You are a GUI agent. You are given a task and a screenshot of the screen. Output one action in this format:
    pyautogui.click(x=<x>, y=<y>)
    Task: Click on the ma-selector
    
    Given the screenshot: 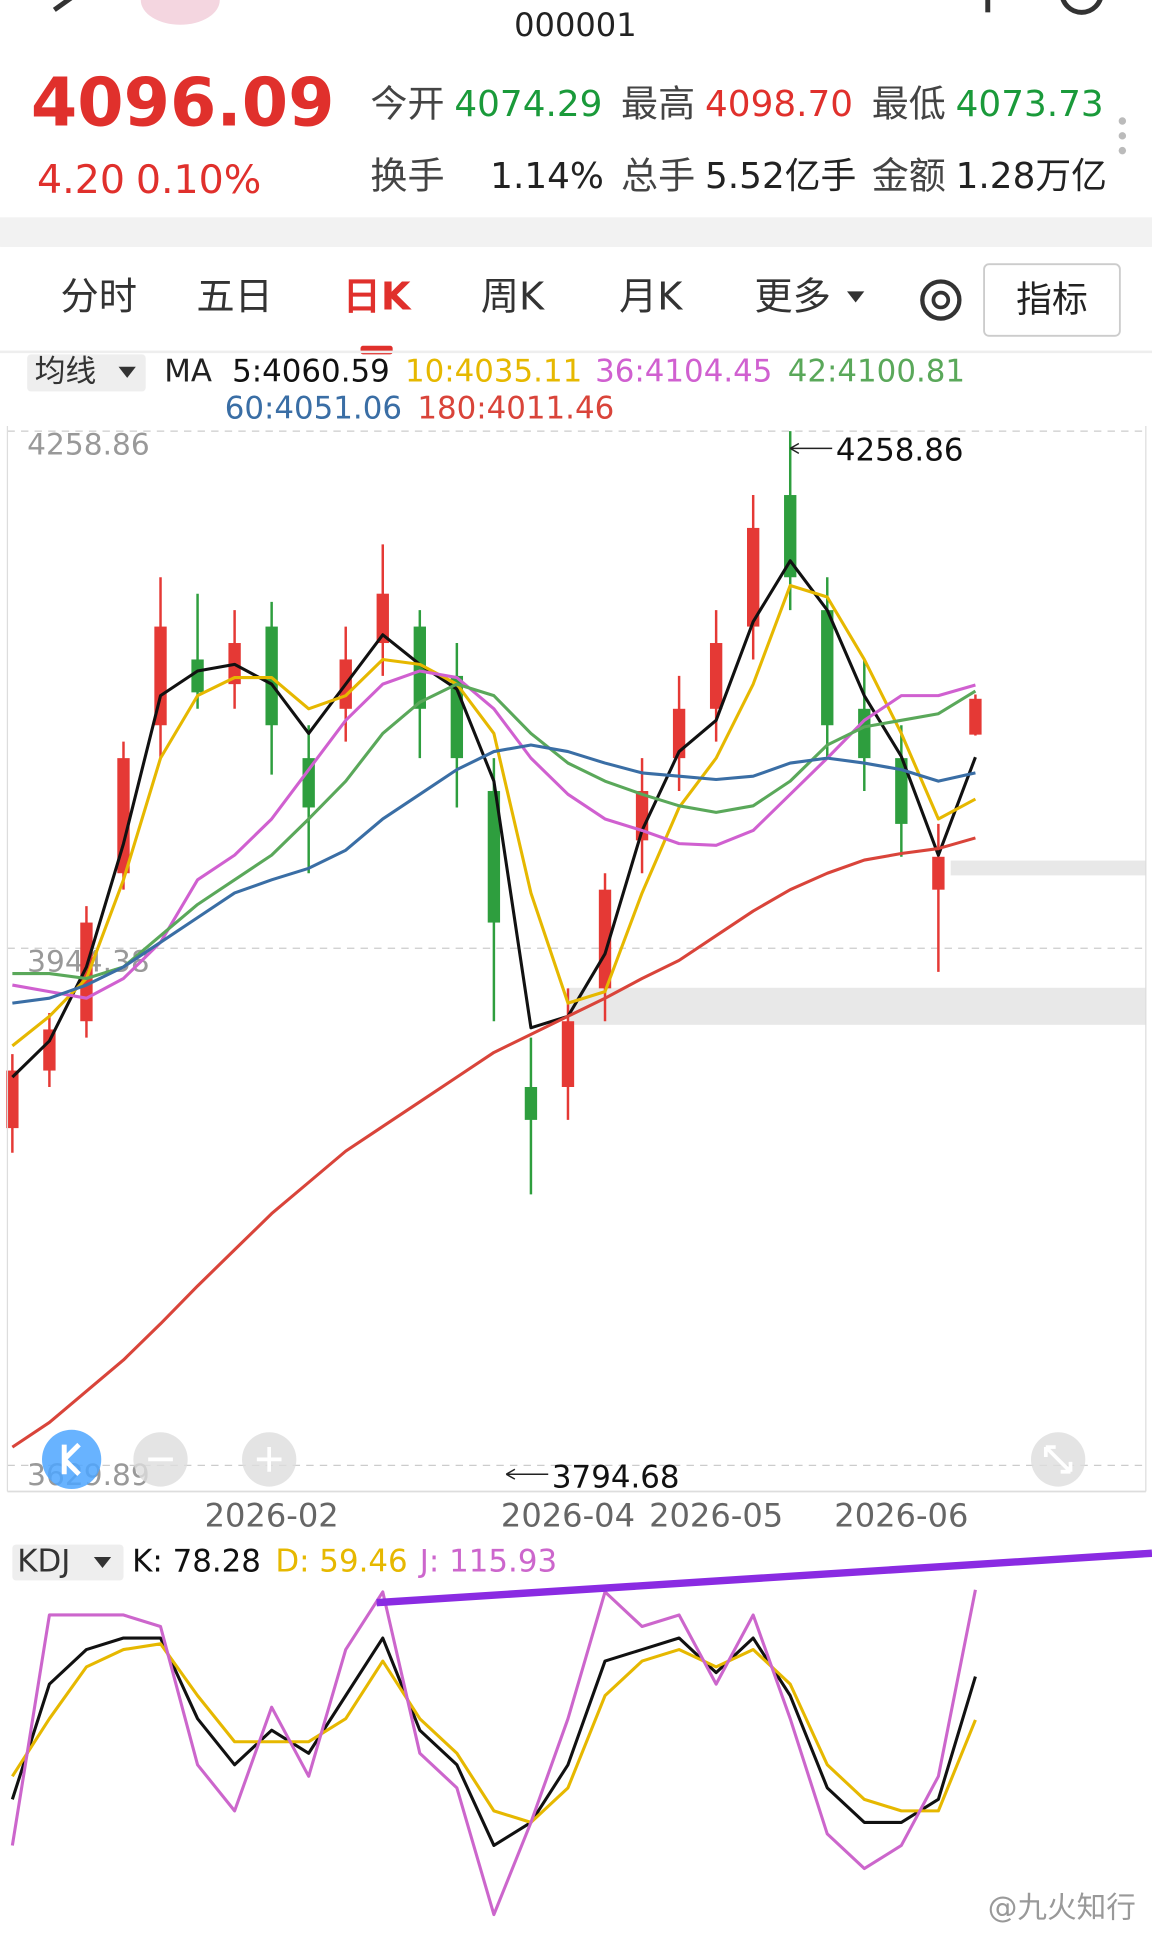 What is the action you would take?
    pyautogui.click(x=86, y=373)
    